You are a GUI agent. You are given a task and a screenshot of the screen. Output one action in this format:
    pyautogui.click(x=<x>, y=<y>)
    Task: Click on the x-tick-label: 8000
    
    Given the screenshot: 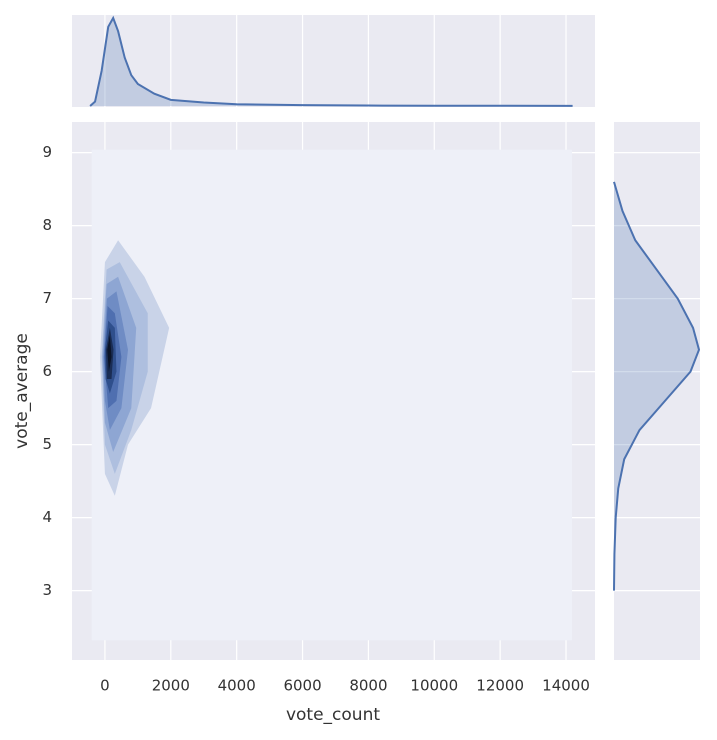 What is the action you would take?
    pyautogui.click(x=368, y=686)
    